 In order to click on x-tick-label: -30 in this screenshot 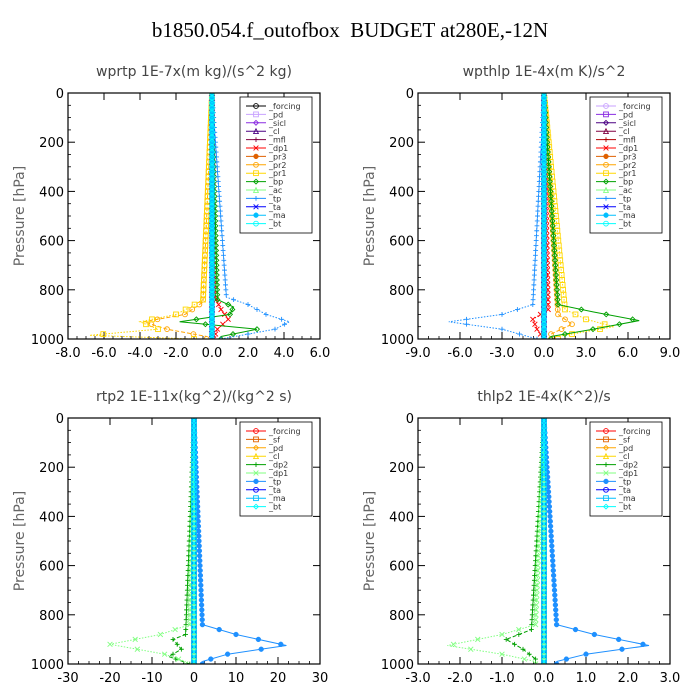, I will do `click(67, 678)`.